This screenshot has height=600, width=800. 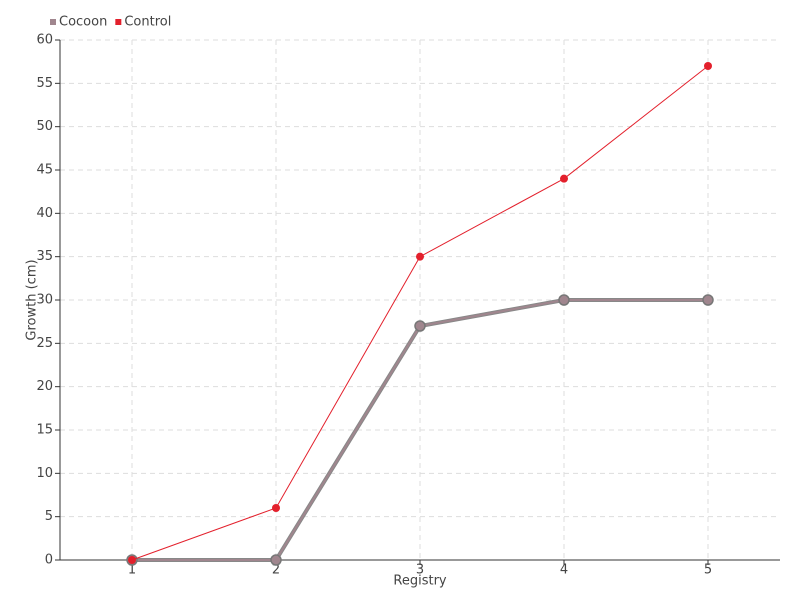 What do you see at coordinates (420, 581) in the screenshot?
I see `x-axis-title: Registry` at bounding box center [420, 581].